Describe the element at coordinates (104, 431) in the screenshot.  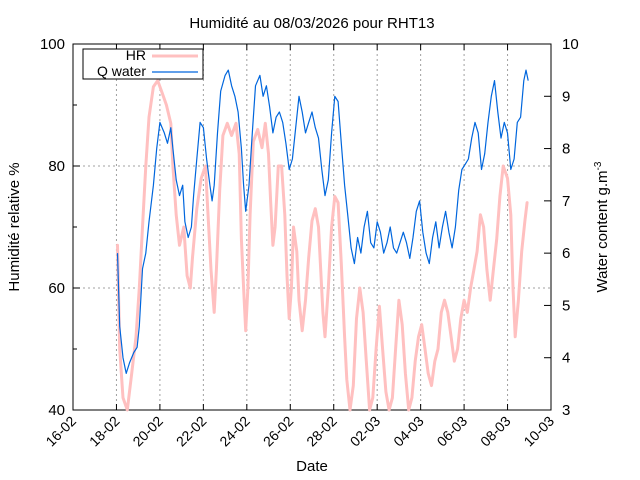
I see `x-tick-label: 18-02` at that location.